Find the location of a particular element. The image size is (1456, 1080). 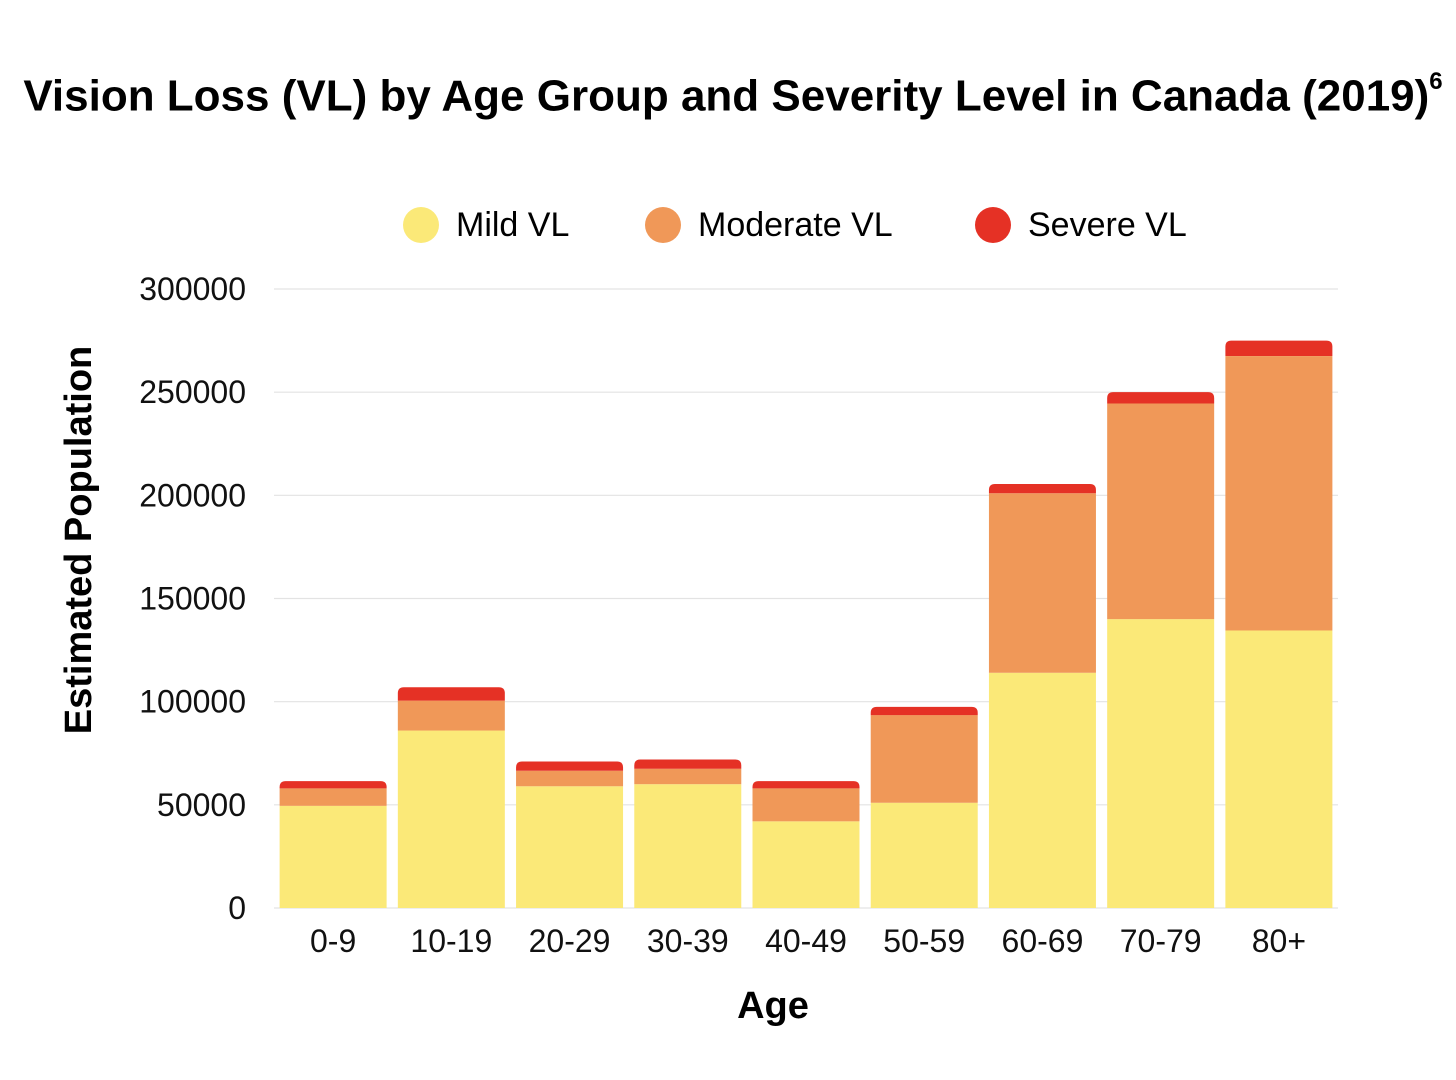

y-axis-ticks: 0 50000 100000 150000 200000 250000 300000 is located at coordinates (192, 598).